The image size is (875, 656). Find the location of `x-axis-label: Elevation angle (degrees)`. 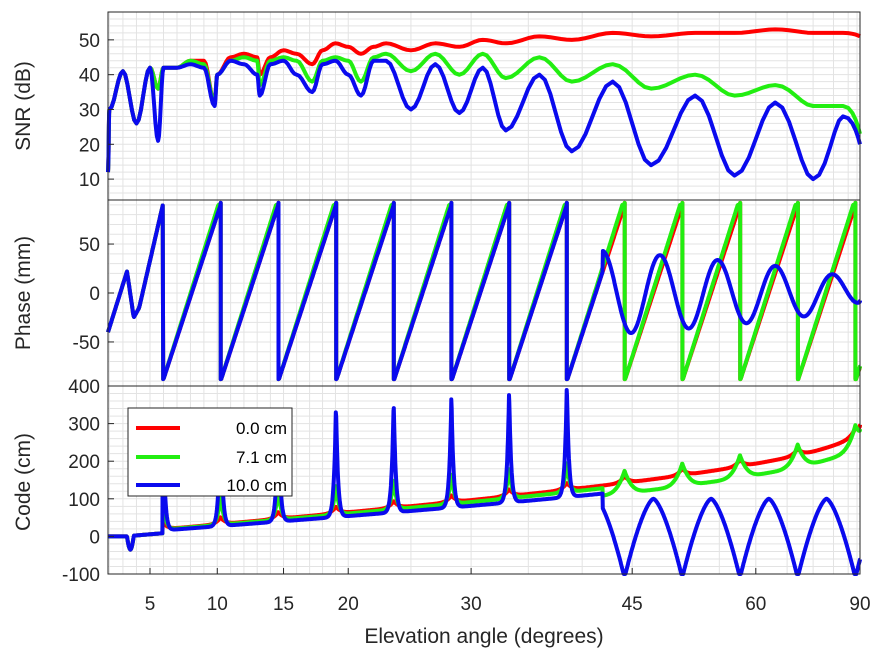

x-axis-label: Elevation angle (degrees) is located at coordinates (483, 636).